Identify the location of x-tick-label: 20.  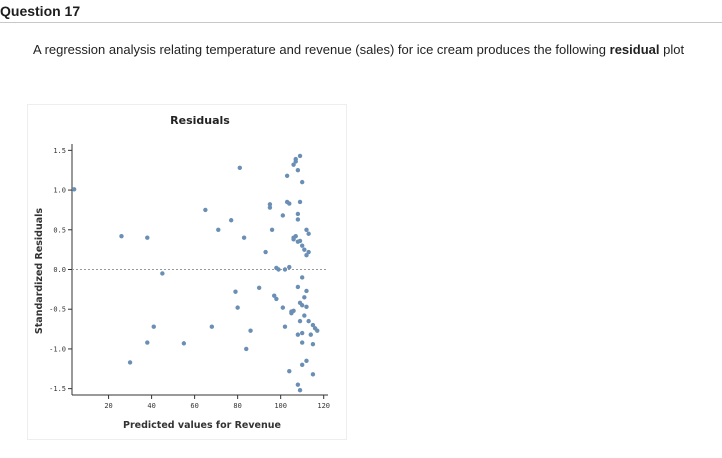
(108, 406).